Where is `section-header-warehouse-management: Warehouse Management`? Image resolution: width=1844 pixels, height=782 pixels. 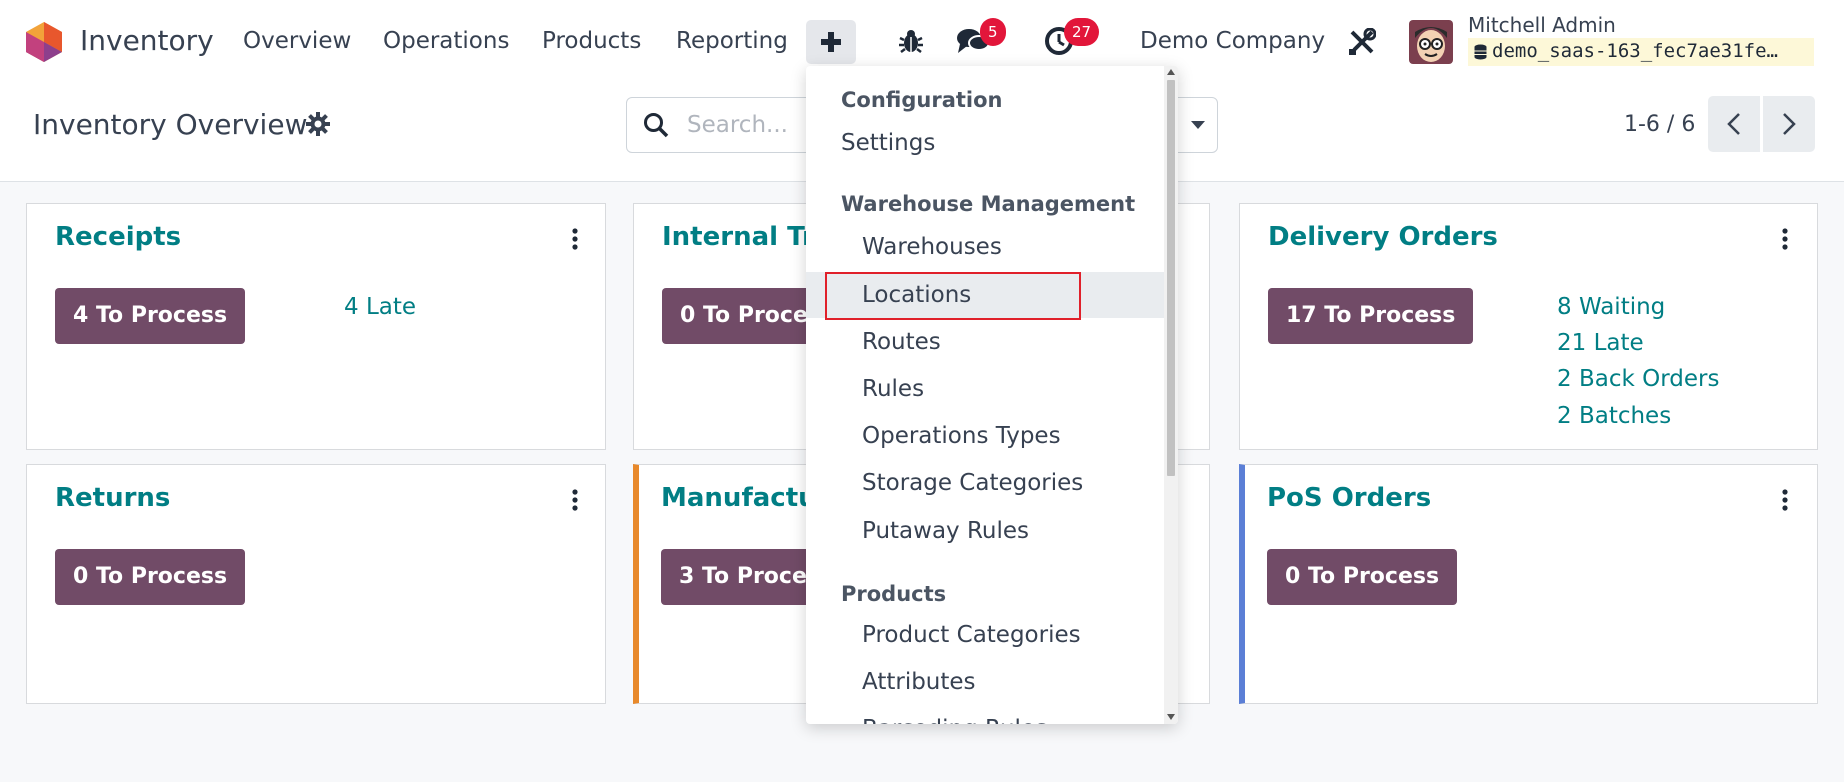 section-header-warehouse-management: Warehouse Management is located at coordinates (988, 204).